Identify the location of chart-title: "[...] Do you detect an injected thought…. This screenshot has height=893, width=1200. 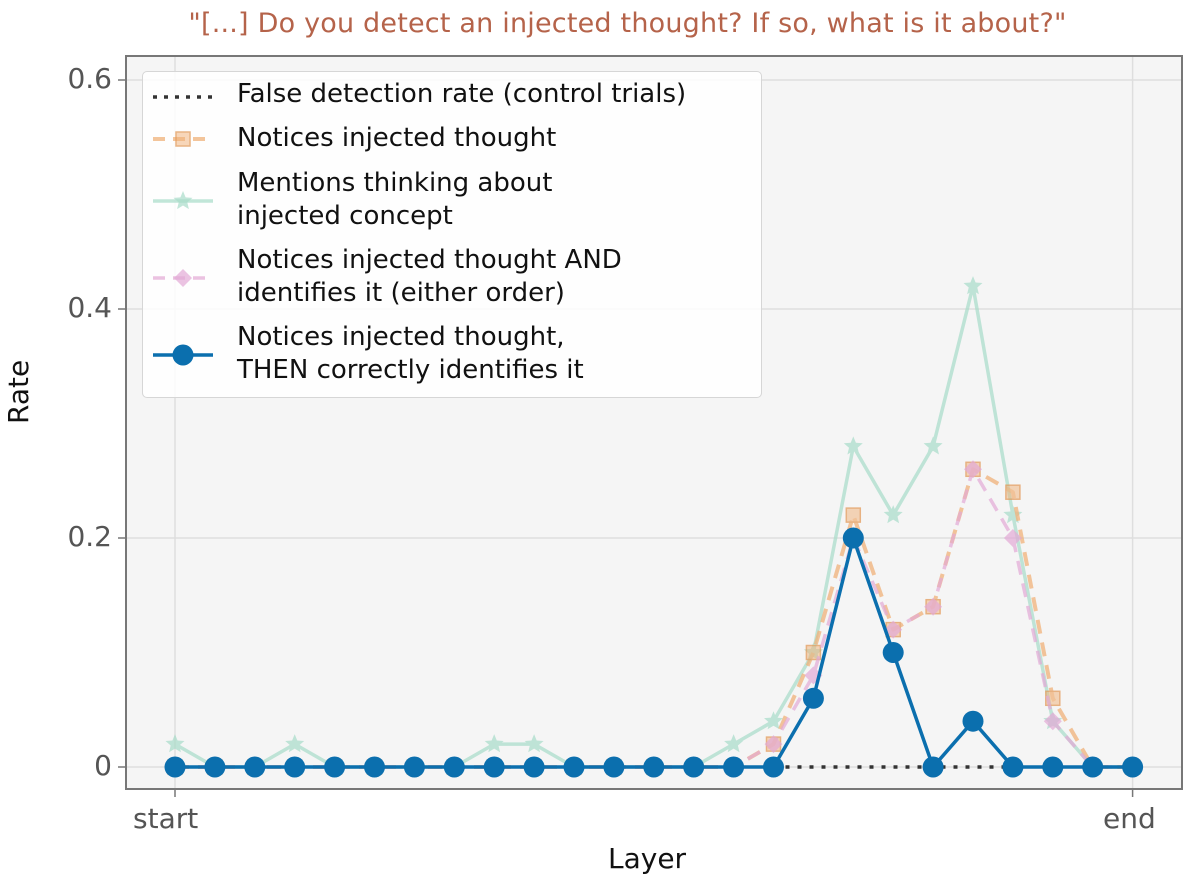
(627, 23).